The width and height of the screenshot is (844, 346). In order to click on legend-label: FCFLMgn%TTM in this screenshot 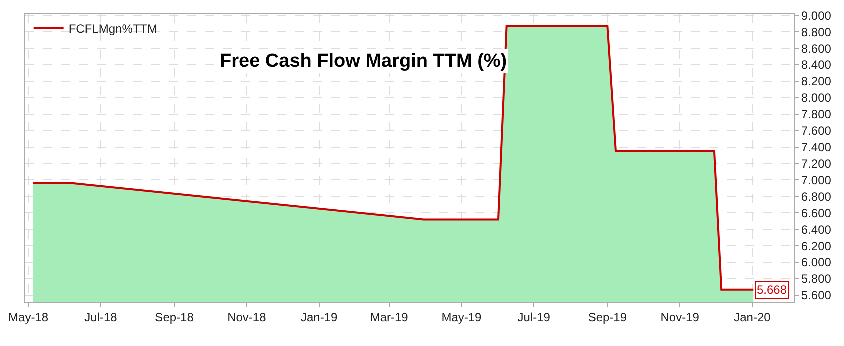, I will do `click(113, 29)`.